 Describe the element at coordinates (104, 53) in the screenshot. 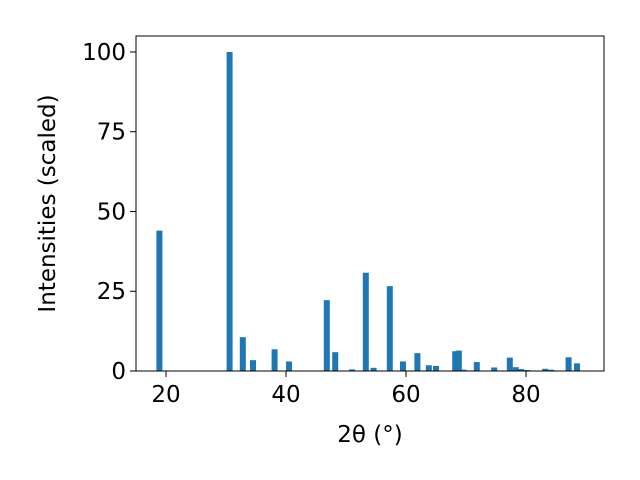

I see `y-tick-label: 100` at that location.